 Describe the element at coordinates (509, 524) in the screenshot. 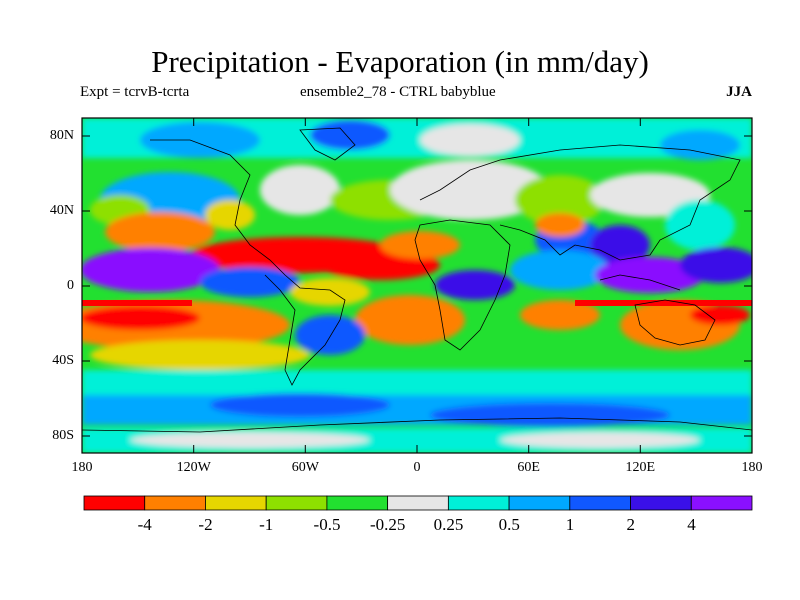

I see `colorbar-label: 0.5` at that location.